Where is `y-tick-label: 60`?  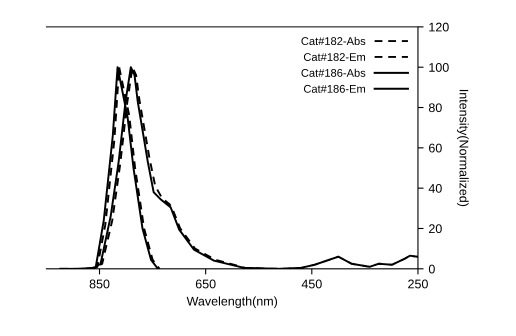
y-tick-label: 60 is located at coordinates (435, 148).